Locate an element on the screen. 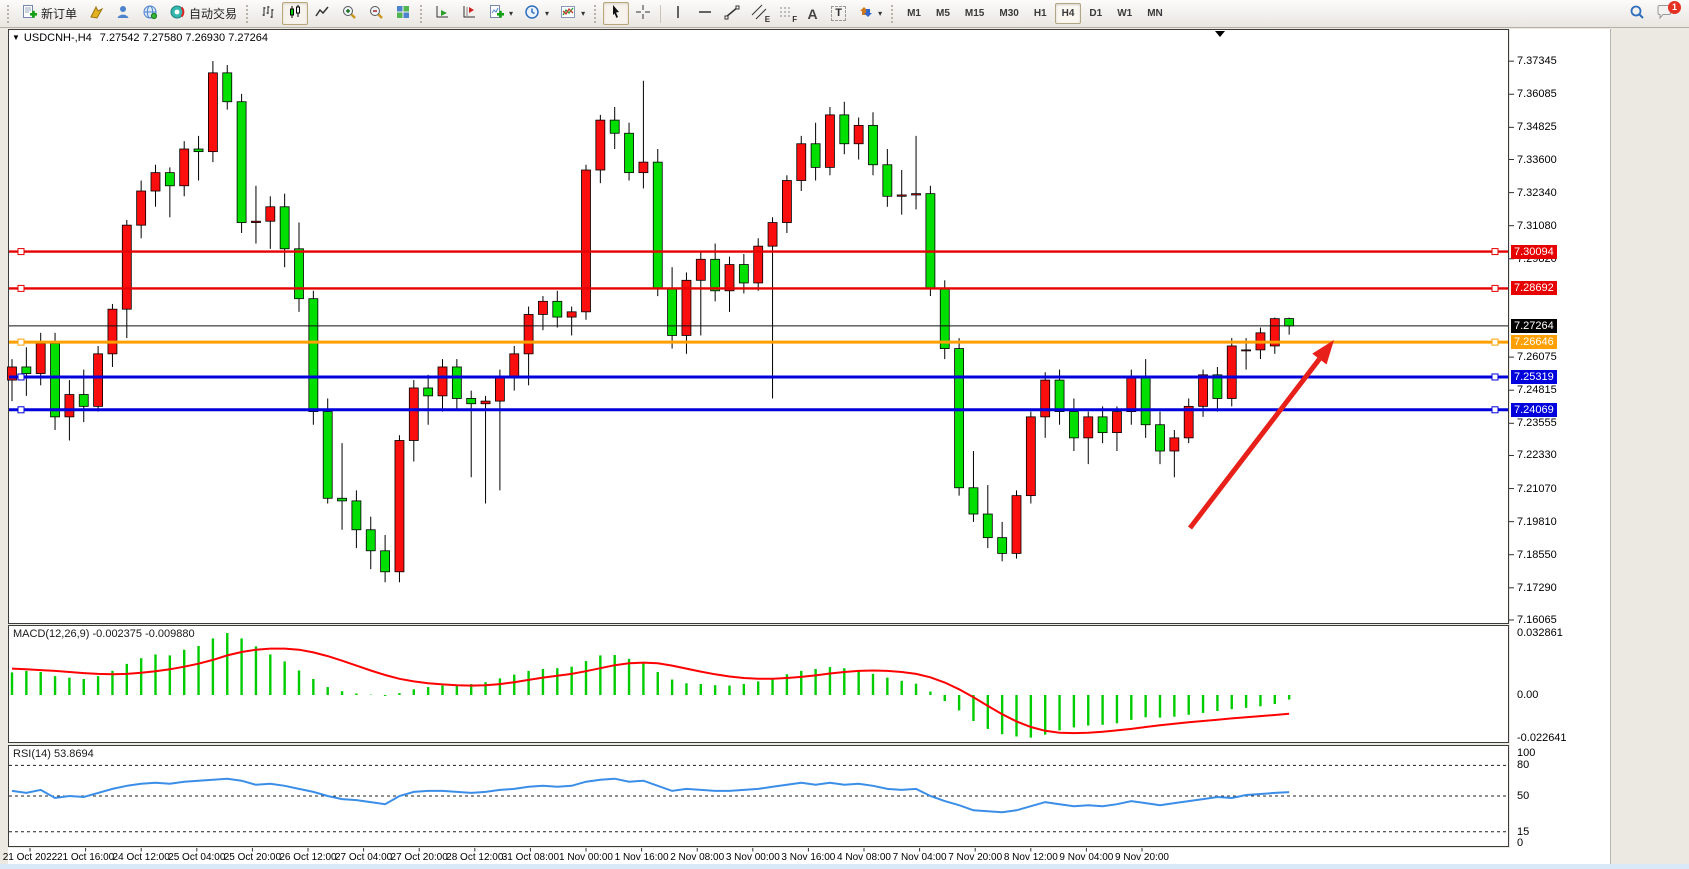 Image resolution: width=1689 pixels, height=869 pixels. gold-arrow-button is located at coordinates (96, 13).